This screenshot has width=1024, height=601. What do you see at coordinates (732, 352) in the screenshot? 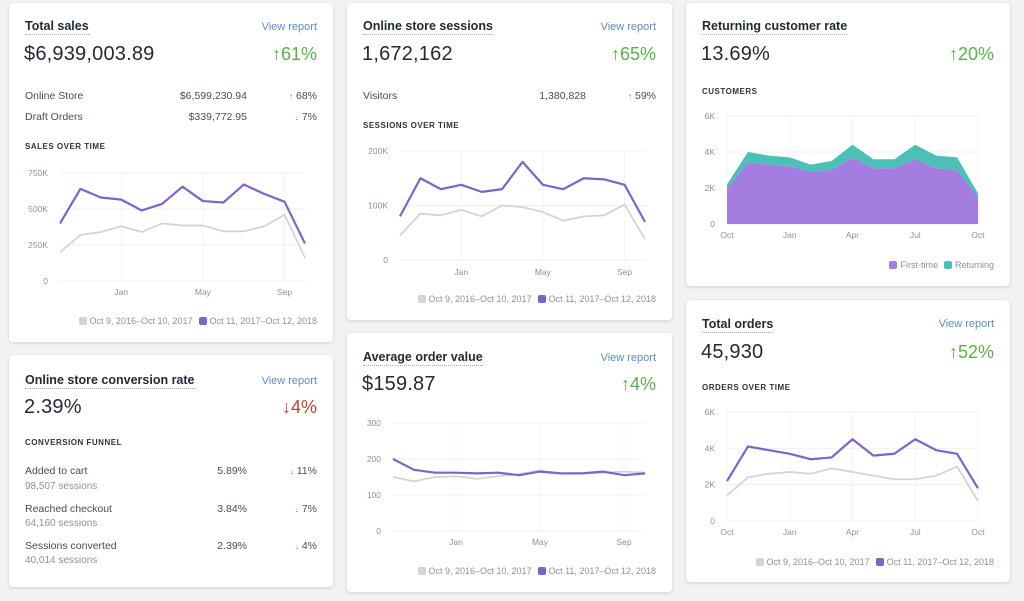
I see `total-orders-value: 45,930` at bounding box center [732, 352].